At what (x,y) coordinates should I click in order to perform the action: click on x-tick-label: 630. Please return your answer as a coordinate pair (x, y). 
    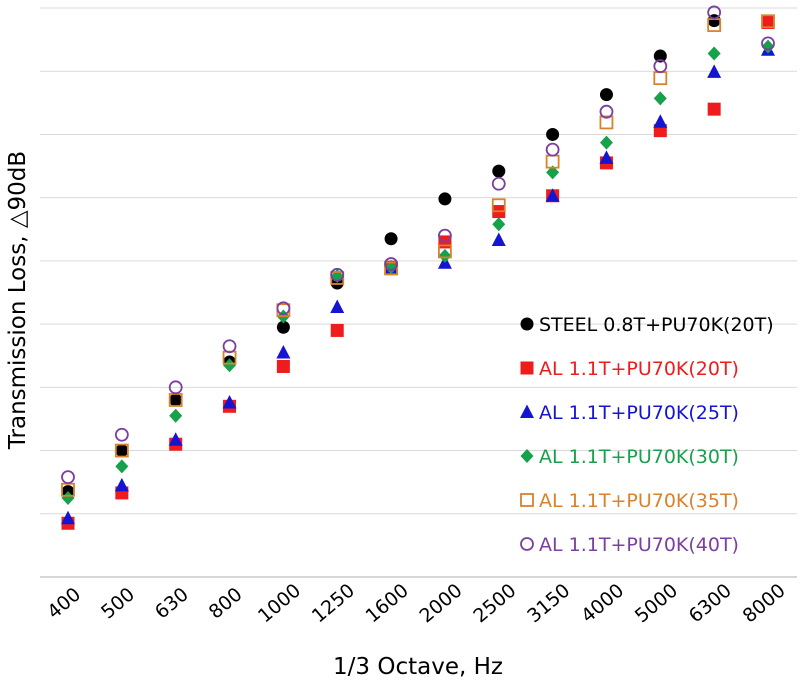
    Looking at the image, I should click on (172, 603).